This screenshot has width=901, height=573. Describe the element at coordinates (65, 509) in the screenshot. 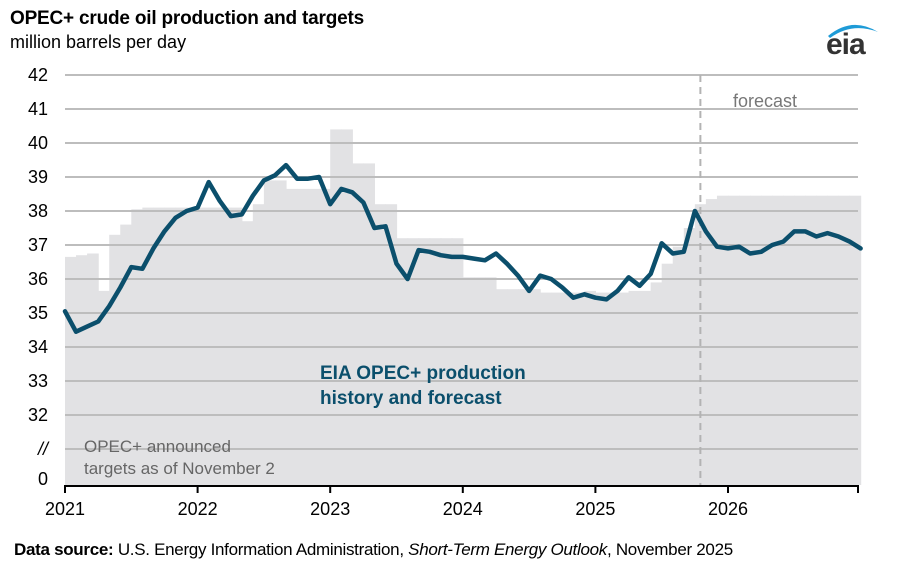

I see `x-tick-label: 2021` at that location.